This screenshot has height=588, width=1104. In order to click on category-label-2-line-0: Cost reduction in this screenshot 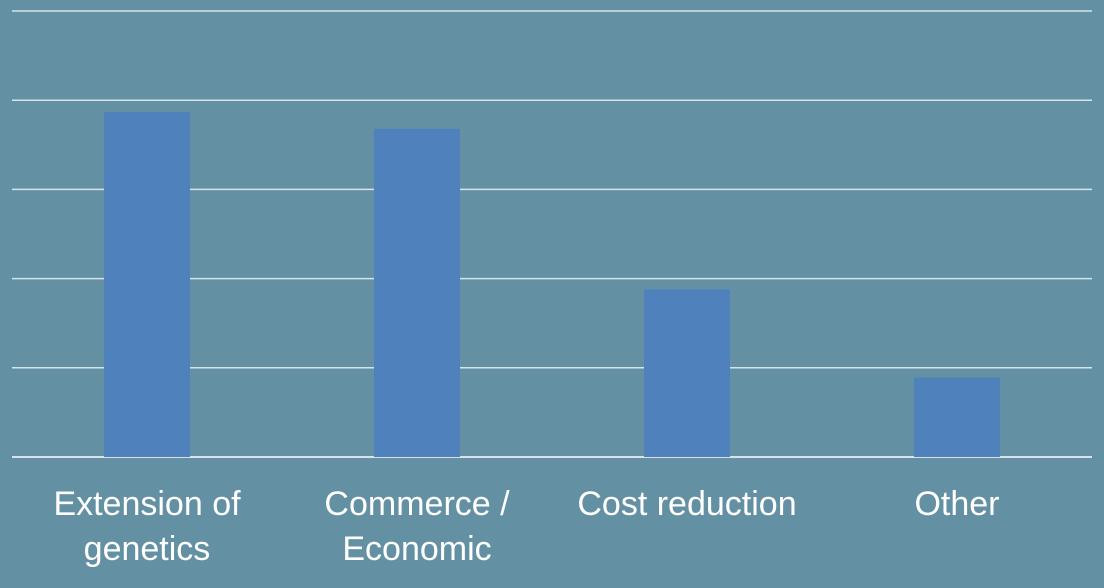, I will do `click(686, 504)`.